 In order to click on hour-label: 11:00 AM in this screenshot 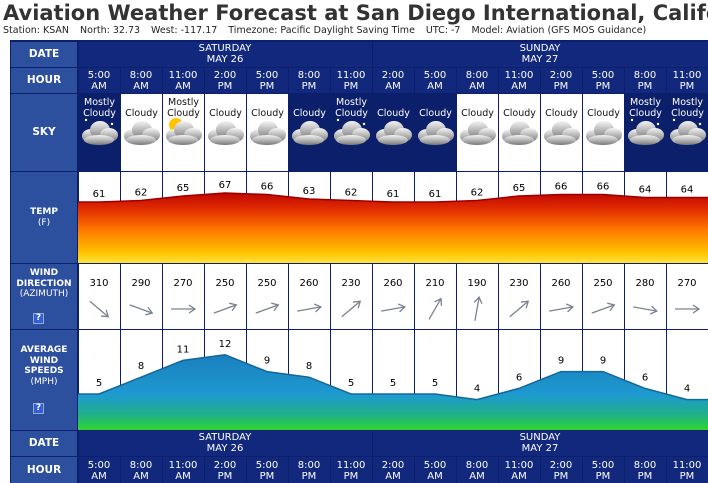, I will do `click(183, 80)`.